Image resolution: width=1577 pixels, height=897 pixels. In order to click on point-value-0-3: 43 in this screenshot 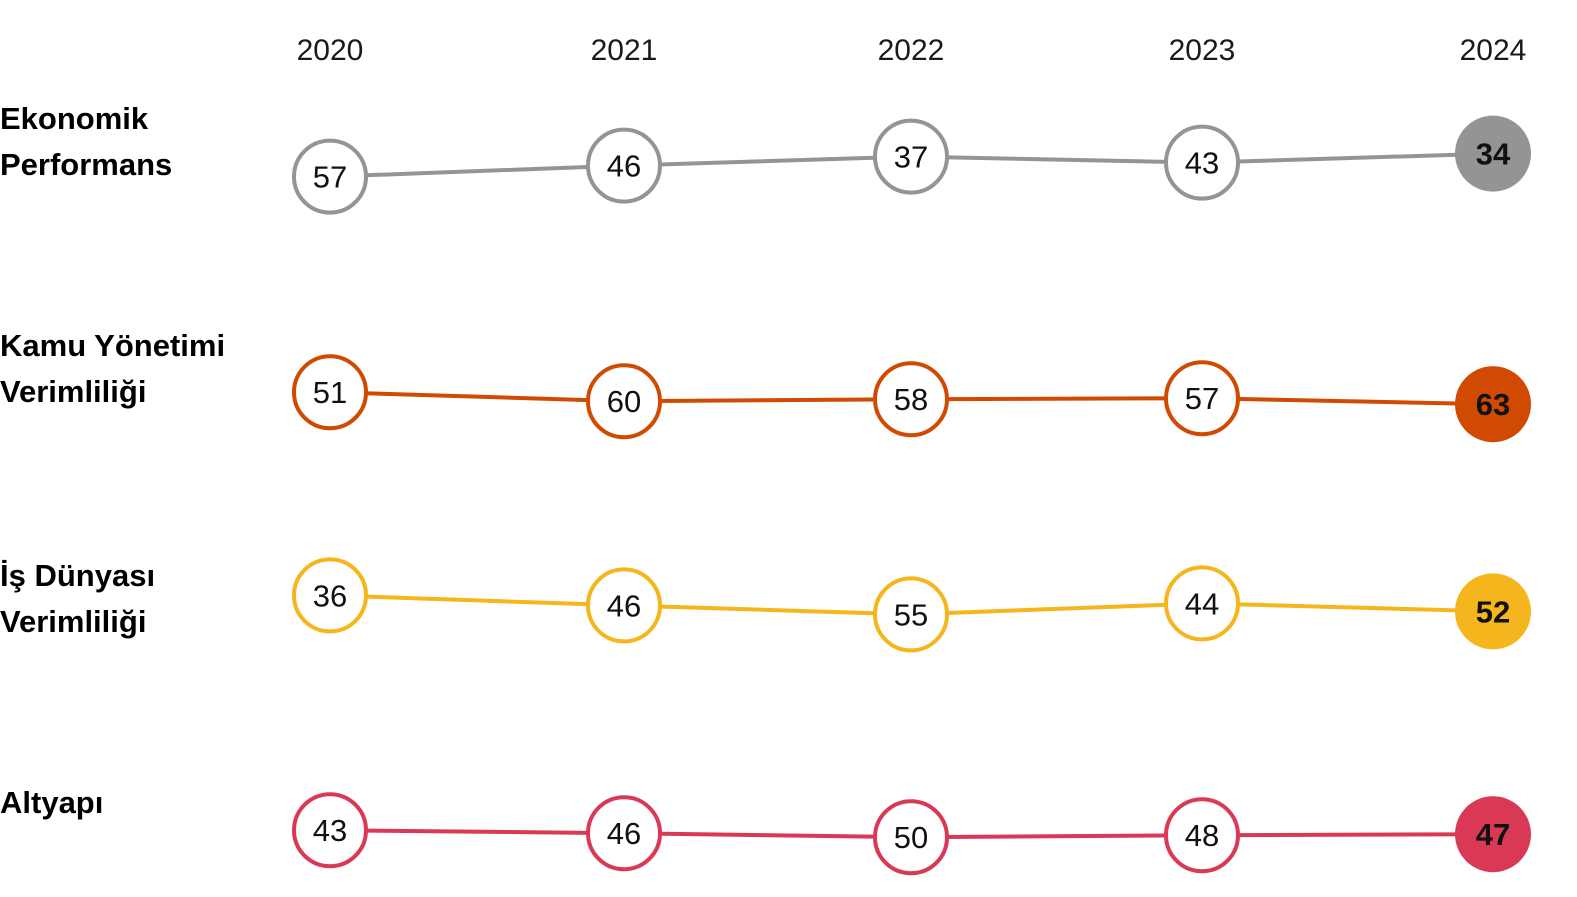, I will do `click(1202, 163)`.